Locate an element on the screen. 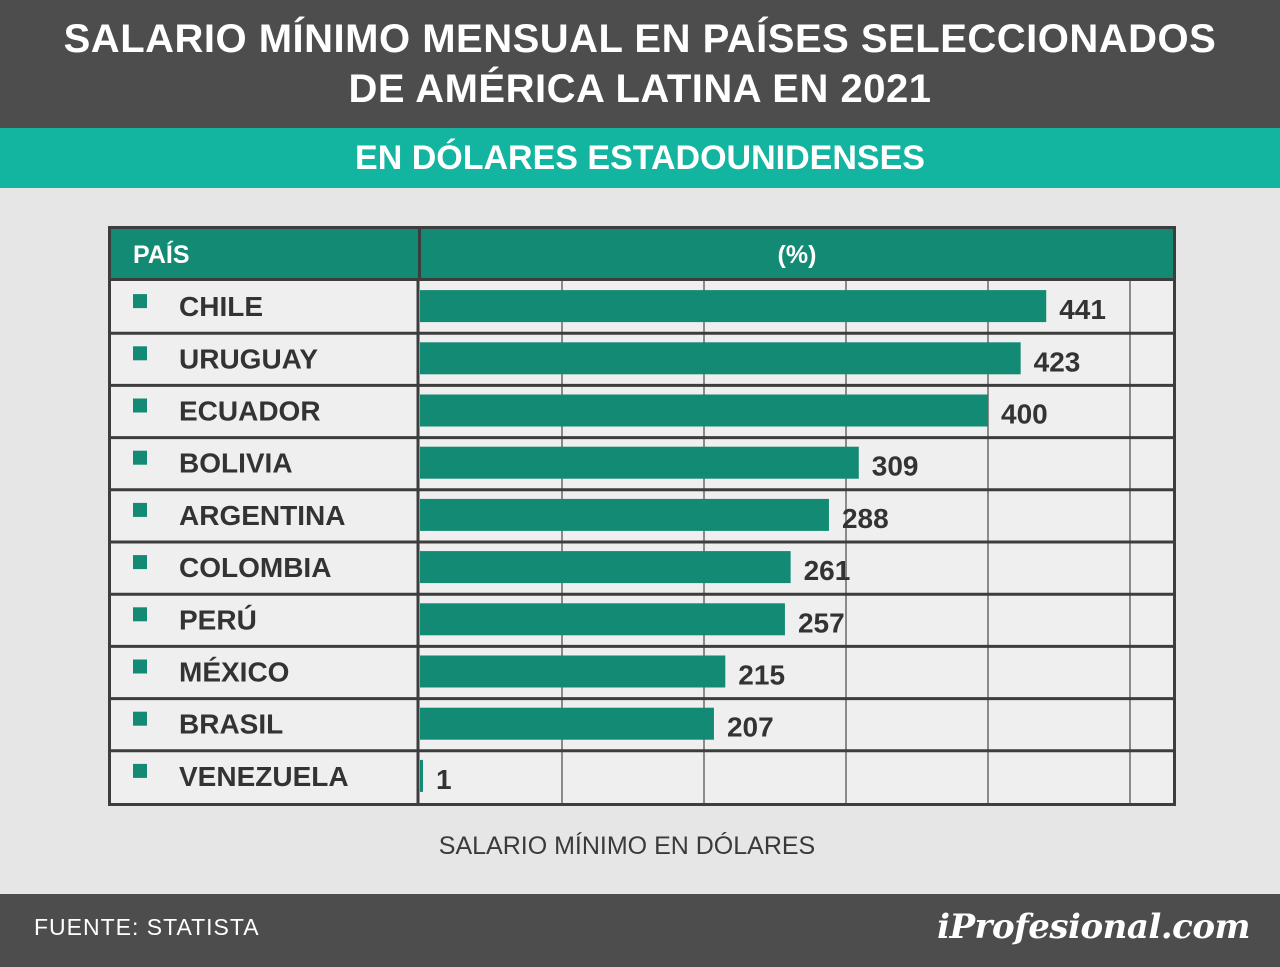 The image size is (1280, 967). footer: FUENTE: STATISTA iProfesional.com is located at coordinates (640, 930).